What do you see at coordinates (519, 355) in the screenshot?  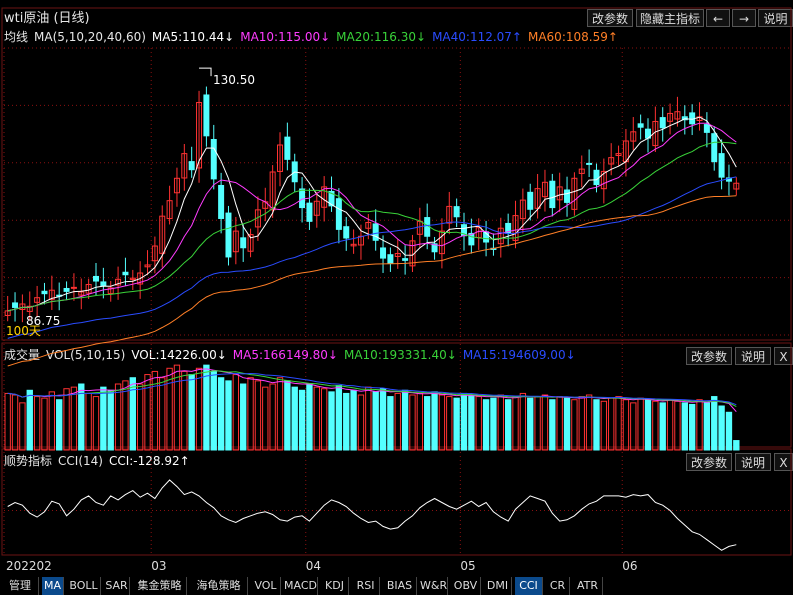 I see `vol-ma15: MA15:194609.00↓` at bounding box center [519, 355].